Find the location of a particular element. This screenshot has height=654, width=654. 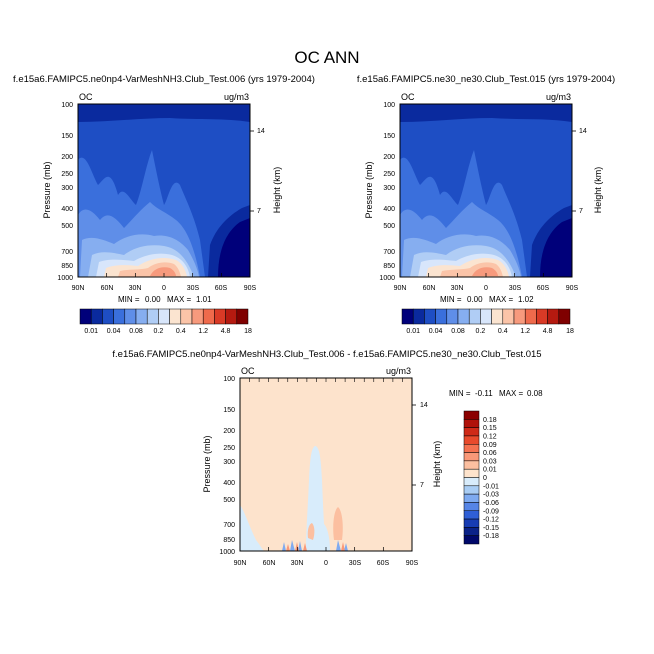

panel-2-x-ticks: 90N 60N 30N 0 30S 60S 90S is located at coordinates (486, 288).